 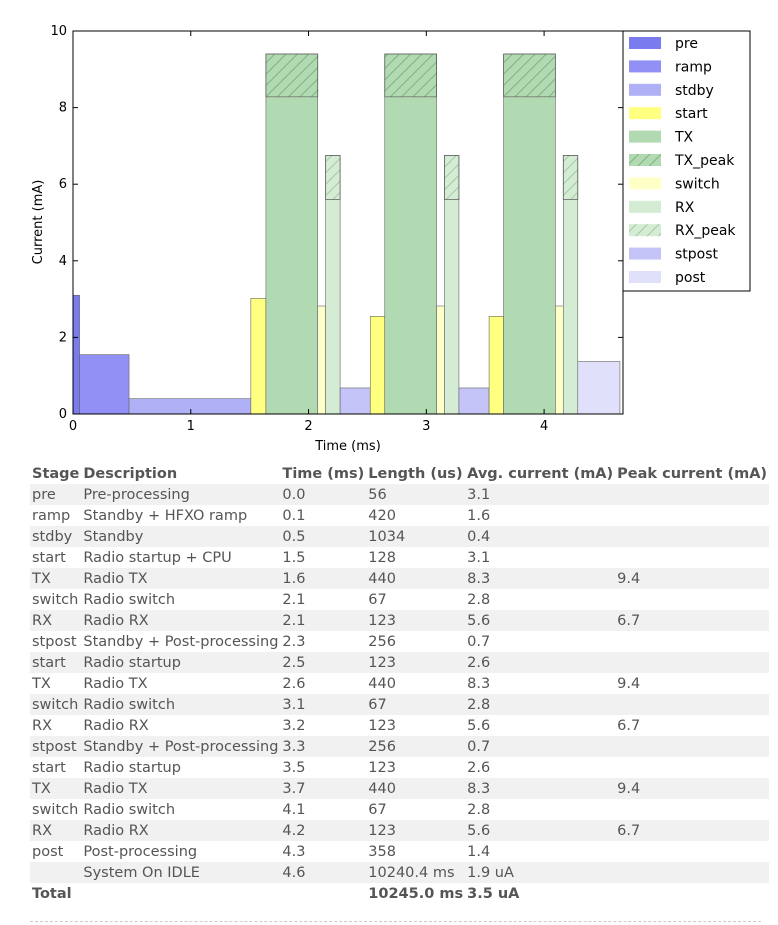 I want to click on legend-swatch-tx, so click(x=645, y=136).